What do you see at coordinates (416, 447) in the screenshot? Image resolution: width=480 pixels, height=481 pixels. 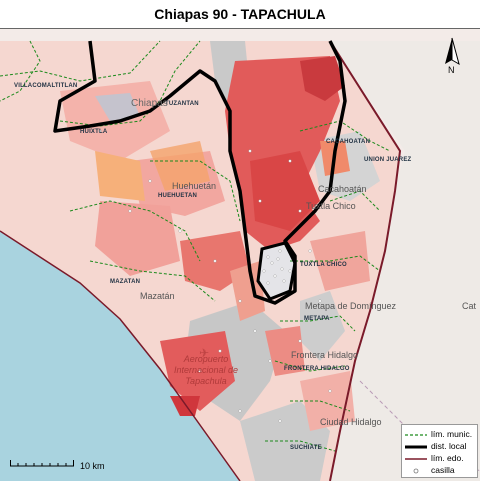 I see `thick-black-line-icon` at bounding box center [416, 447].